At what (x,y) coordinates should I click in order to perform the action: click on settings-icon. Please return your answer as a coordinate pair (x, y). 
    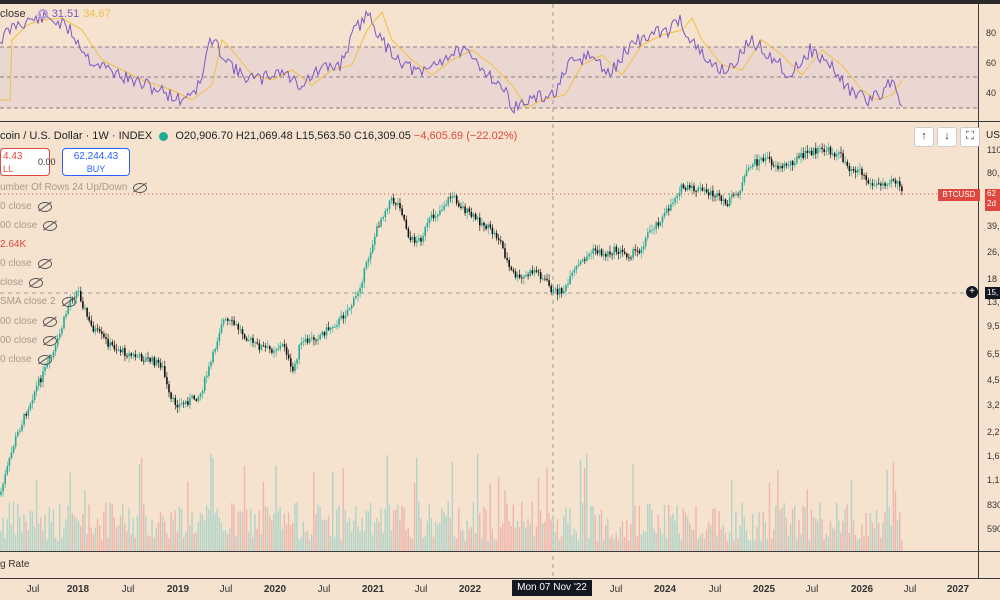
    Looking at the image, I should click on (42, 14).